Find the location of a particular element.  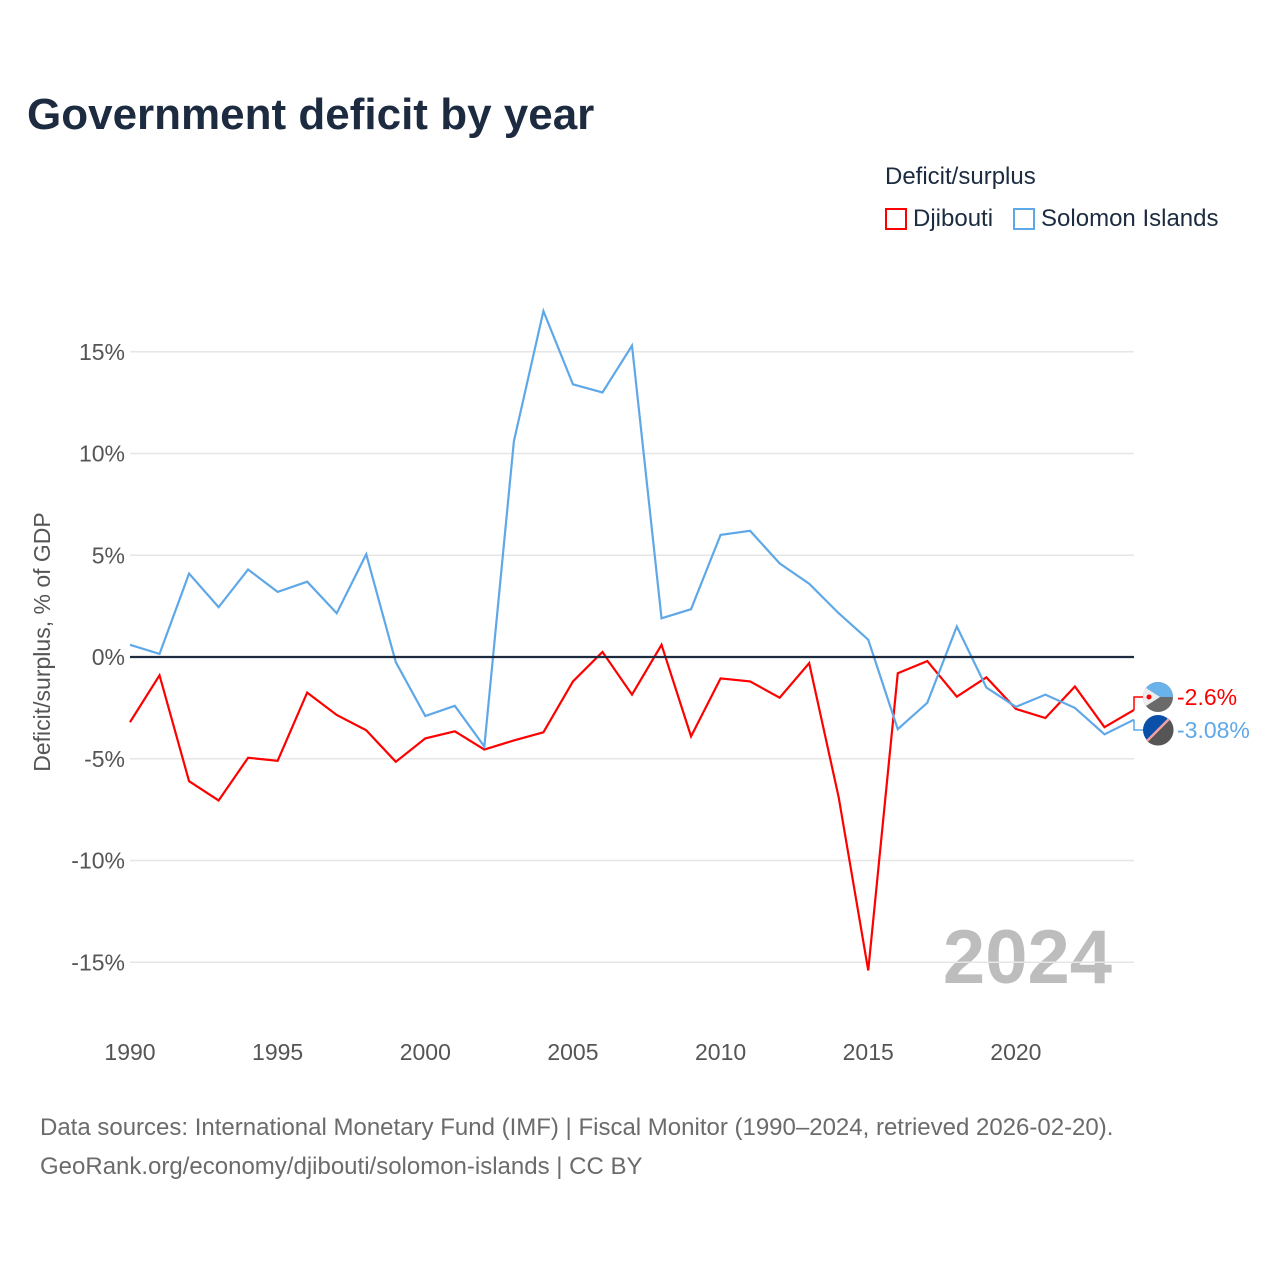

legend-swatch-solomon-islands is located at coordinates (1024, 219).